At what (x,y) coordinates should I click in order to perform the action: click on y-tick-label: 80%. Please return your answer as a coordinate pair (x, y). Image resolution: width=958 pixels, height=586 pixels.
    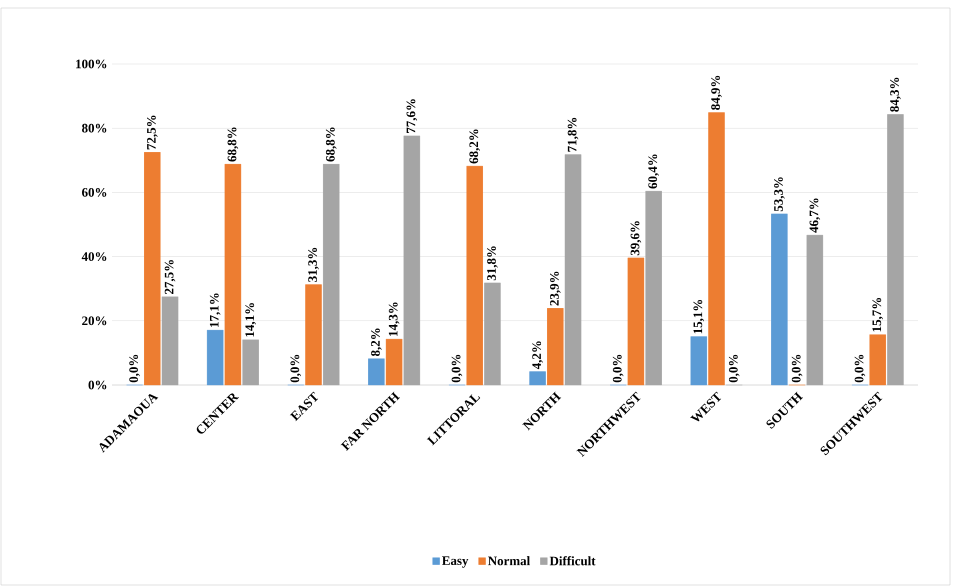
    Looking at the image, I should click on (94, 128).